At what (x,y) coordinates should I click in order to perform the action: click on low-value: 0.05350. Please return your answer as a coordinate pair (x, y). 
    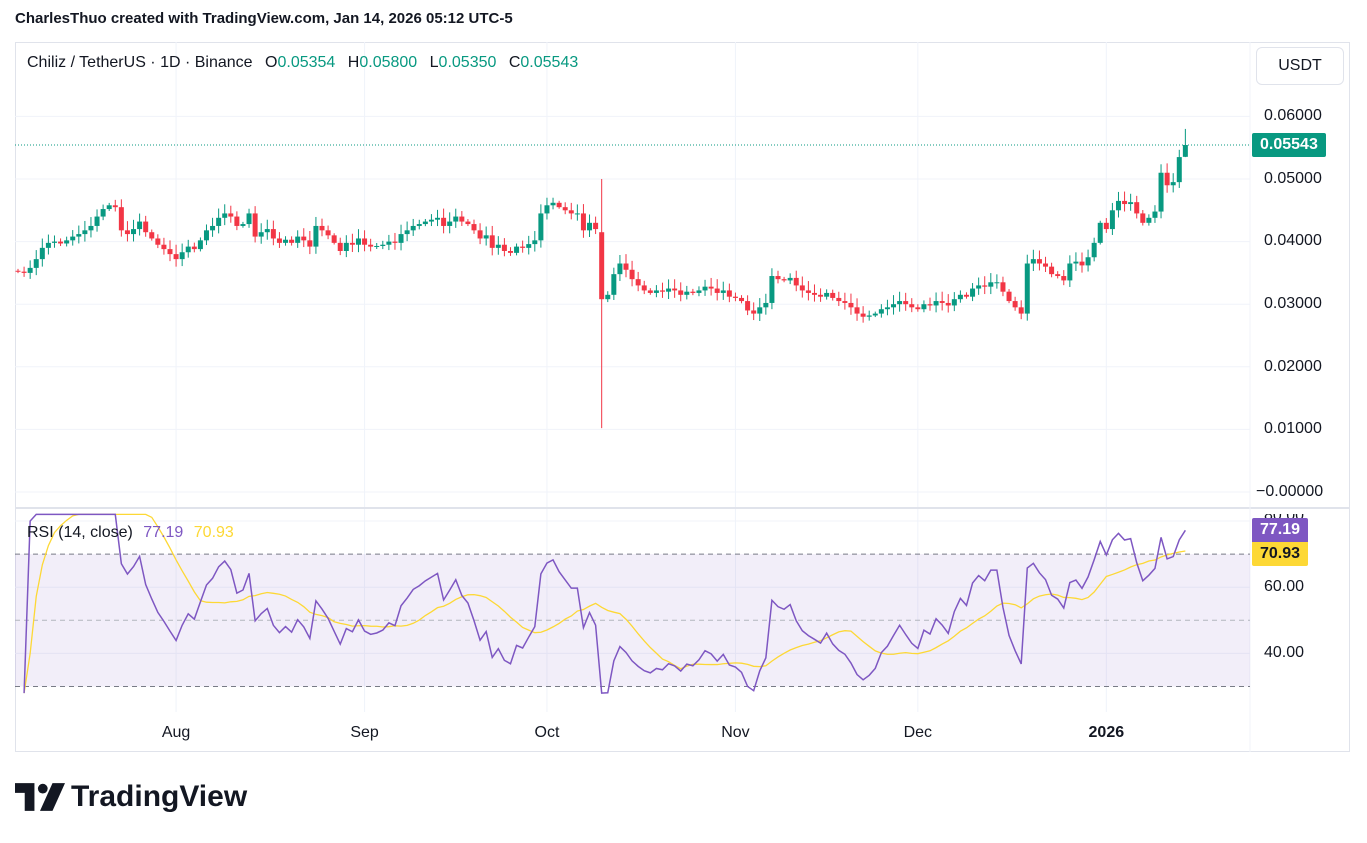
    Looking at the image, I should click on (467, 62).